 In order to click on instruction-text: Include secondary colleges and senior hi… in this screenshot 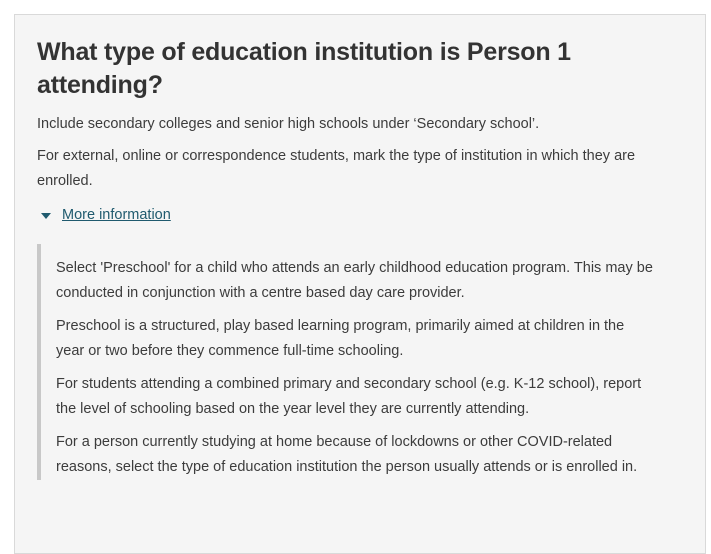, I will do `click(288, 124)`.